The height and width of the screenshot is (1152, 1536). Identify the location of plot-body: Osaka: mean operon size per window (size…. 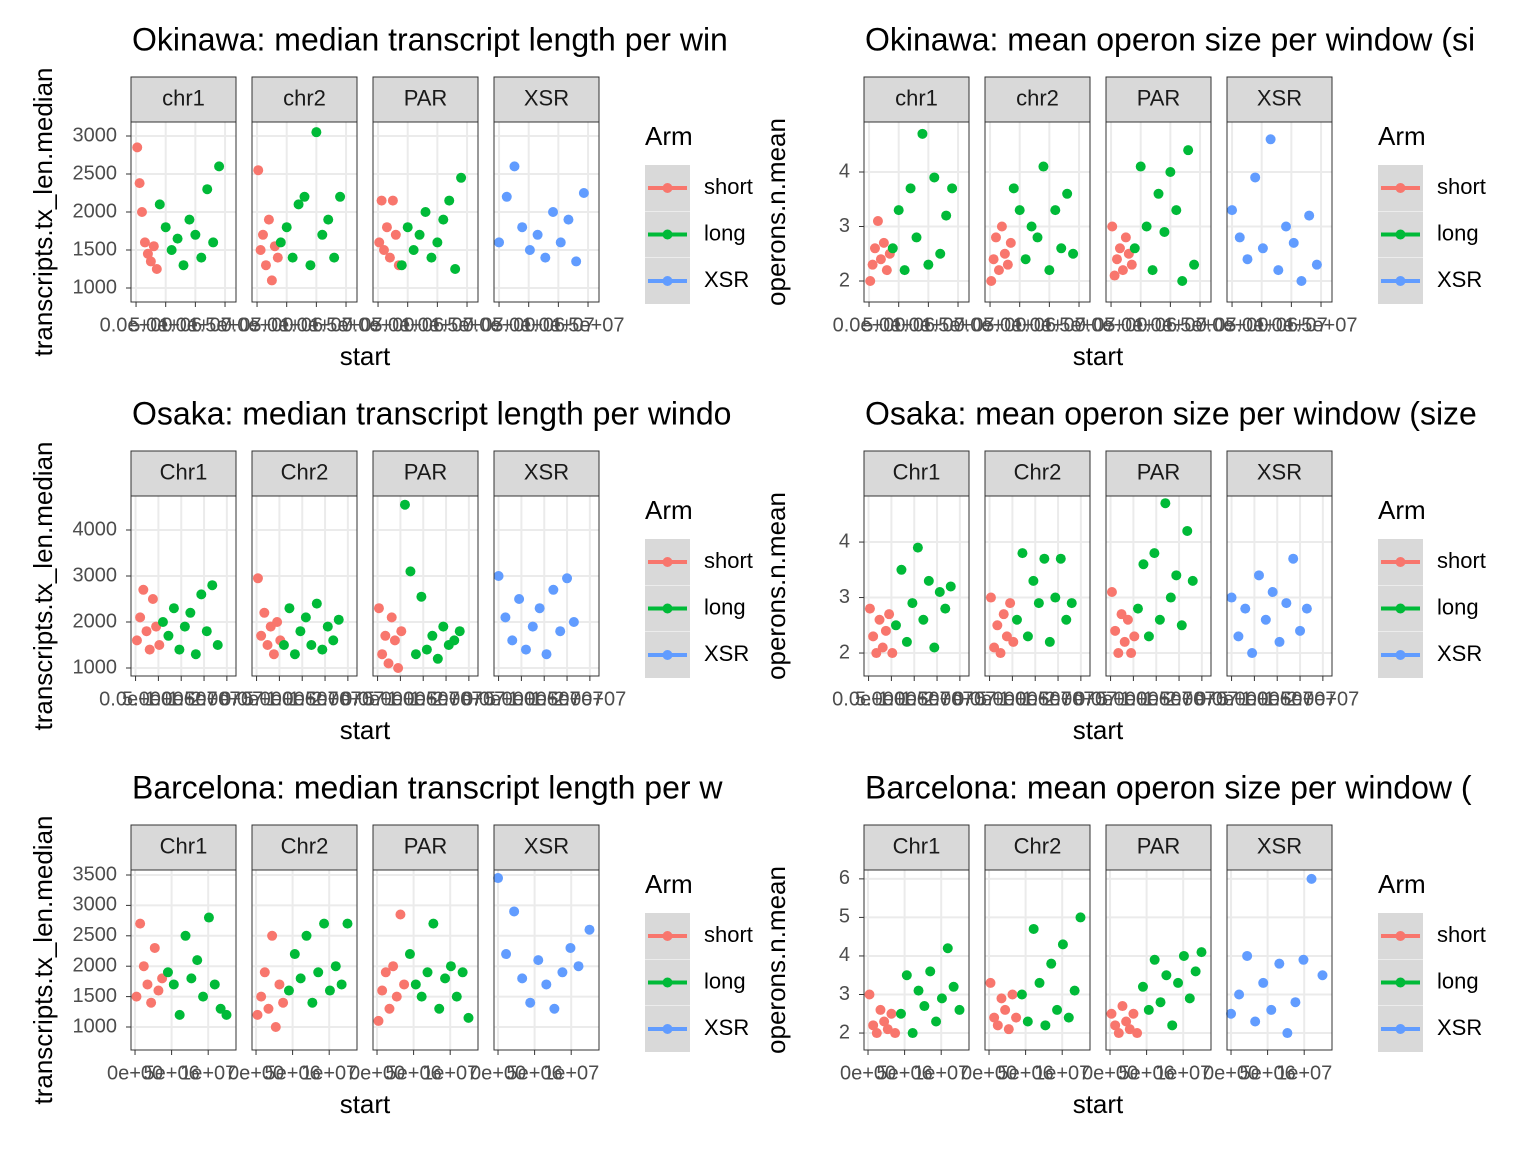
(1123, 569).